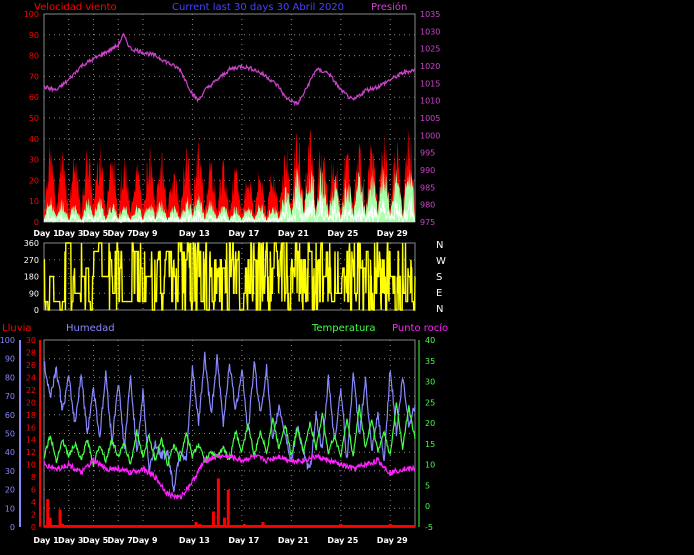 The width and height of the screenshot is (694, 555). What do you see at coordinates (229, 276) in the screenshot?
I see `wind-direction-series` at bounding box center [229, 276].